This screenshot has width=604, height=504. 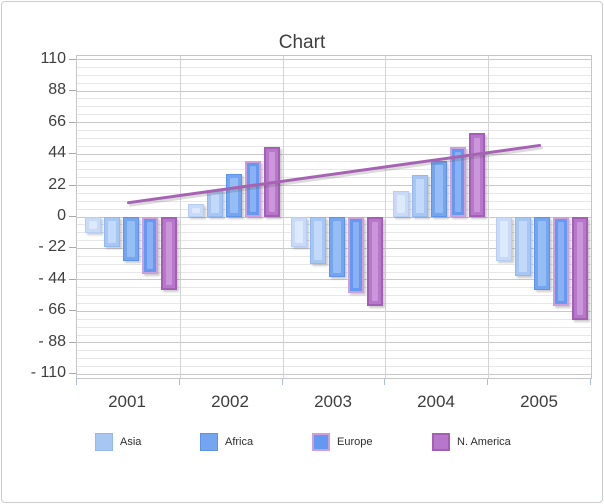 What do you see at coordinates (439, 189) in the screenshot?
I see `bar-africa-2004` at bounding box center [439, 189].